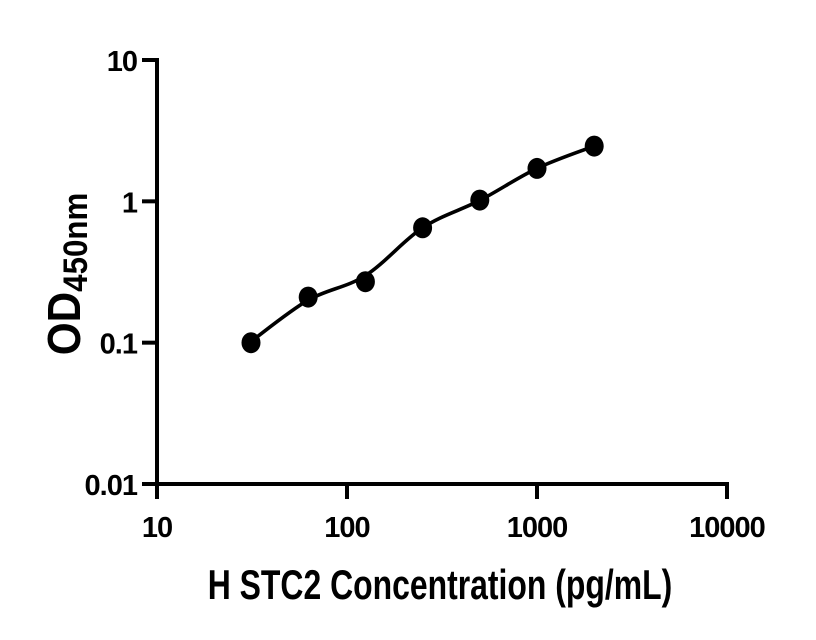 Image resolution: width=816 pixels, height=640 pixels. I want to click on y-tick-label: 10, so click(122, 62).